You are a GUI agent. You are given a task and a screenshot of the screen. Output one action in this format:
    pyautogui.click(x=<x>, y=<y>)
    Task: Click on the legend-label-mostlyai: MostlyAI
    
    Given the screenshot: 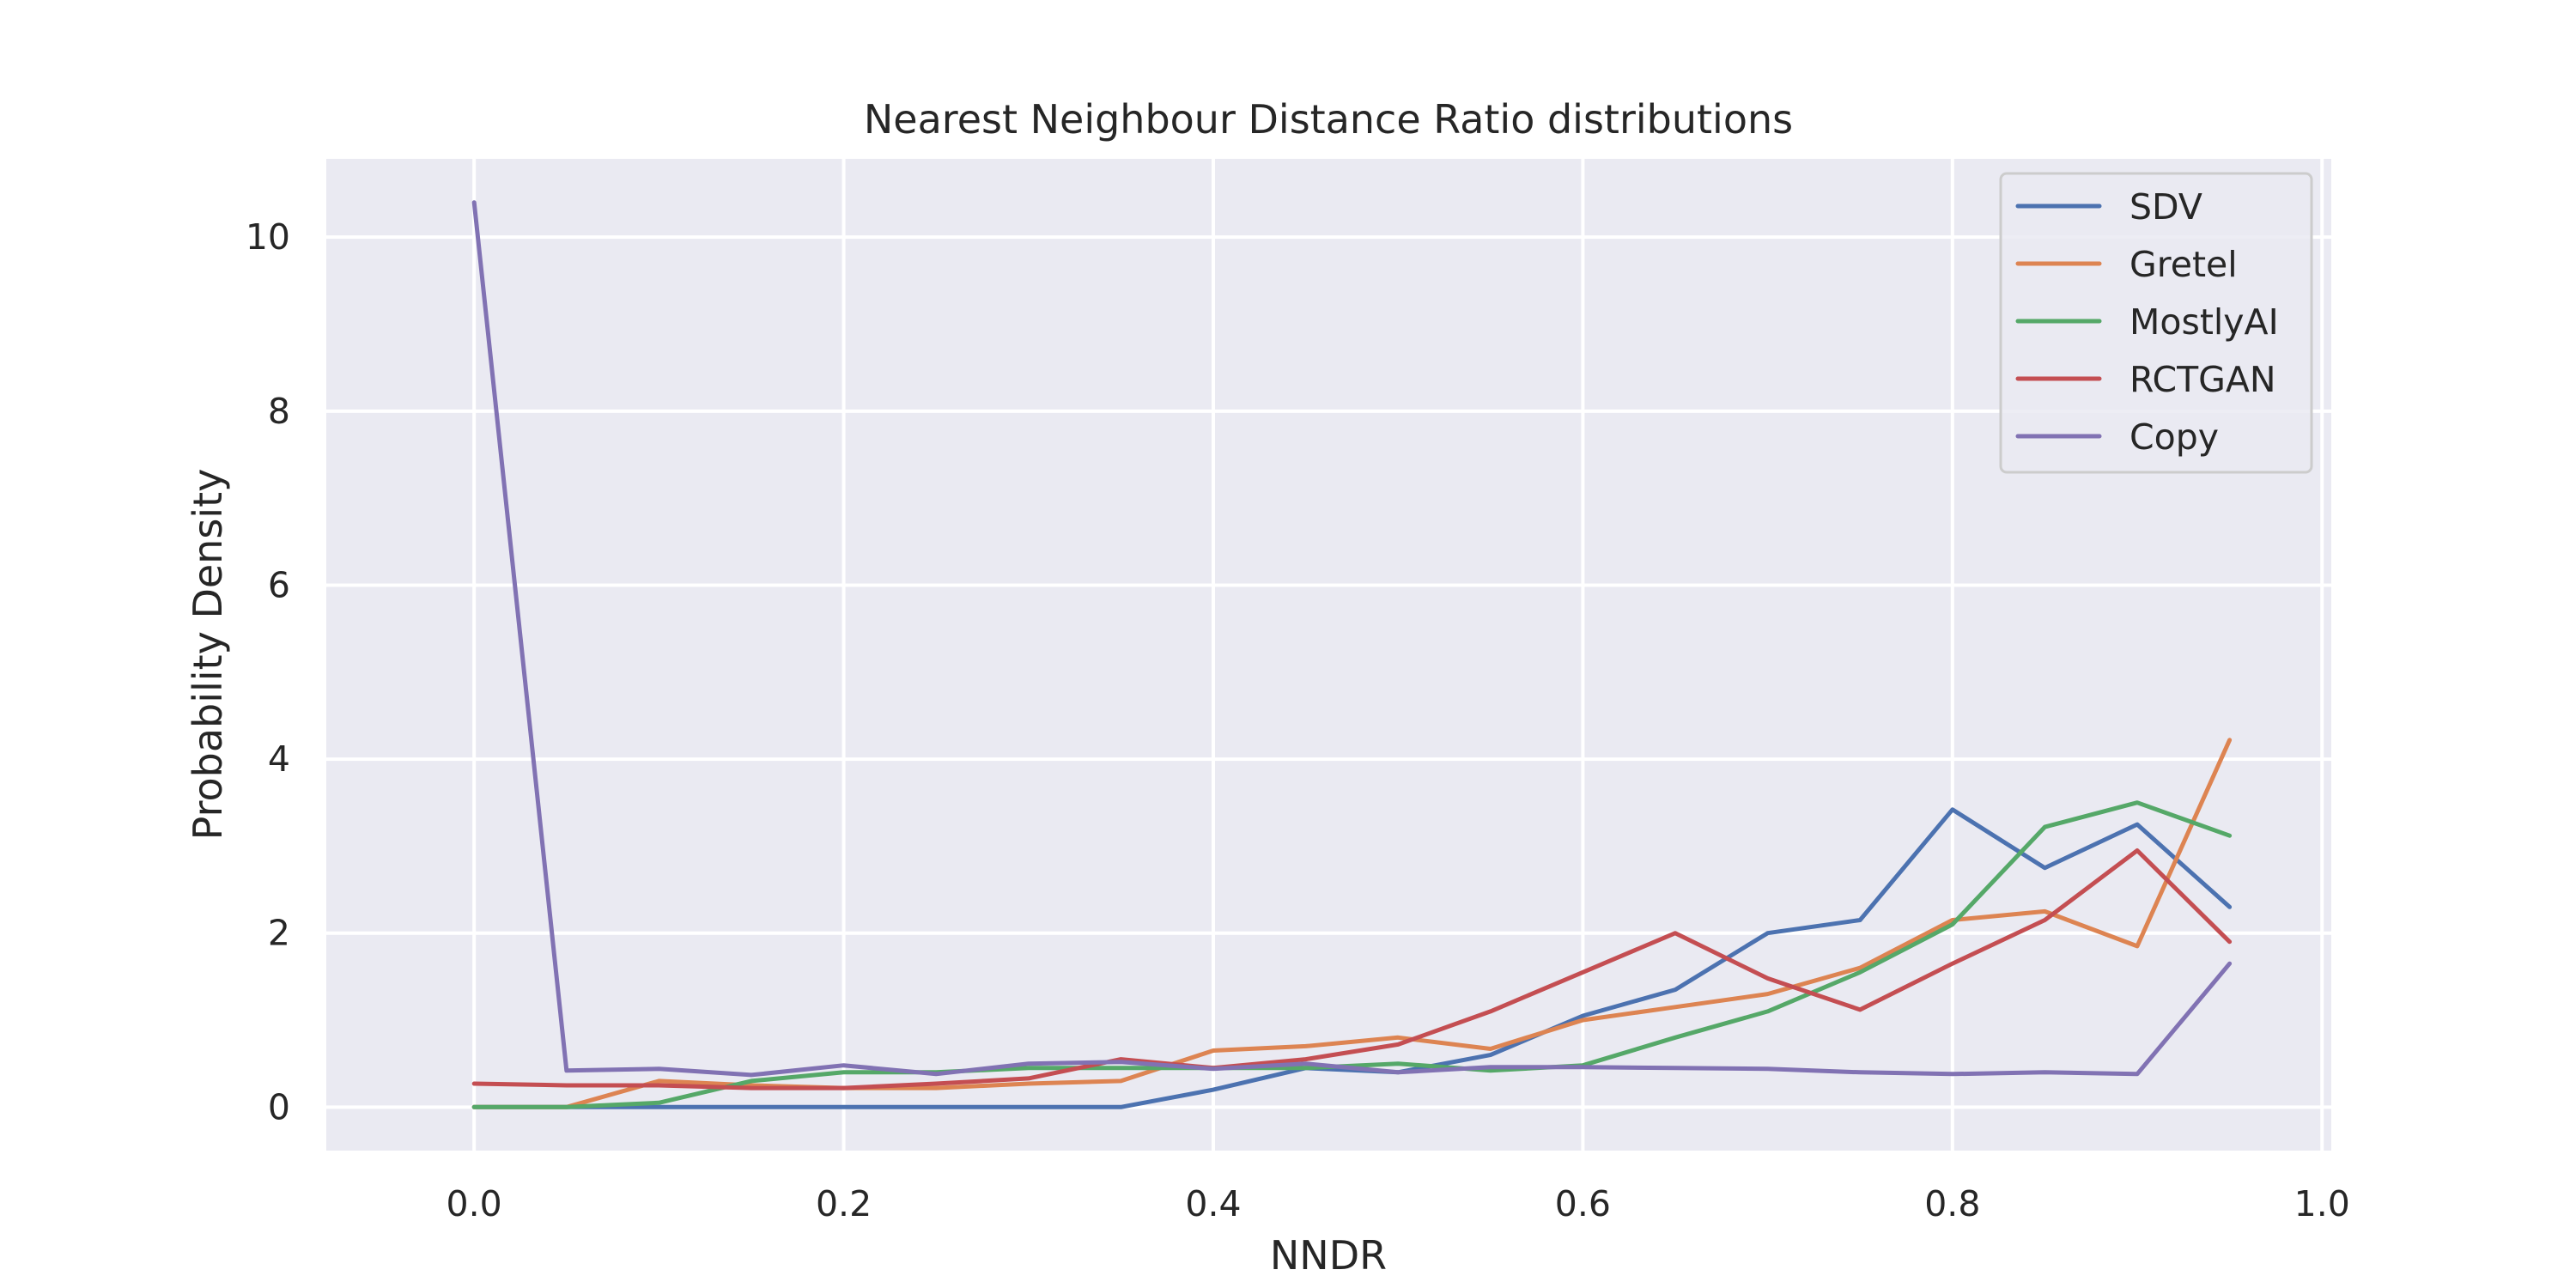 What is the action you would take?
    pyautogui.click(x=2204, y=322)
    